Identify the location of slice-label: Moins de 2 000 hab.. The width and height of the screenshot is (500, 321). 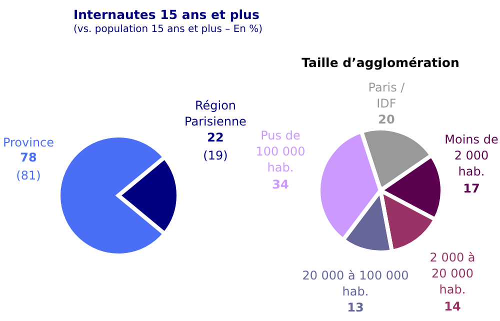
(471, 155).